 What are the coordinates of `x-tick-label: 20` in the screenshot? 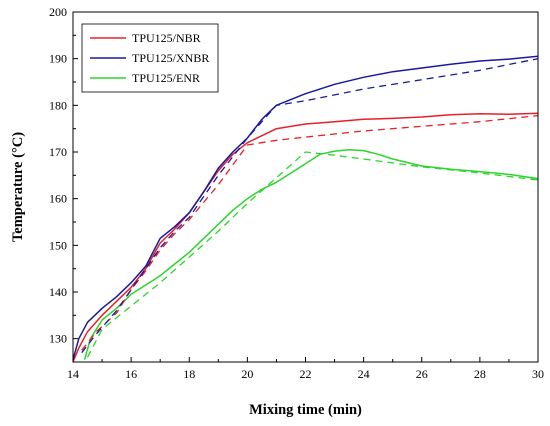 It's located at (247, 374).